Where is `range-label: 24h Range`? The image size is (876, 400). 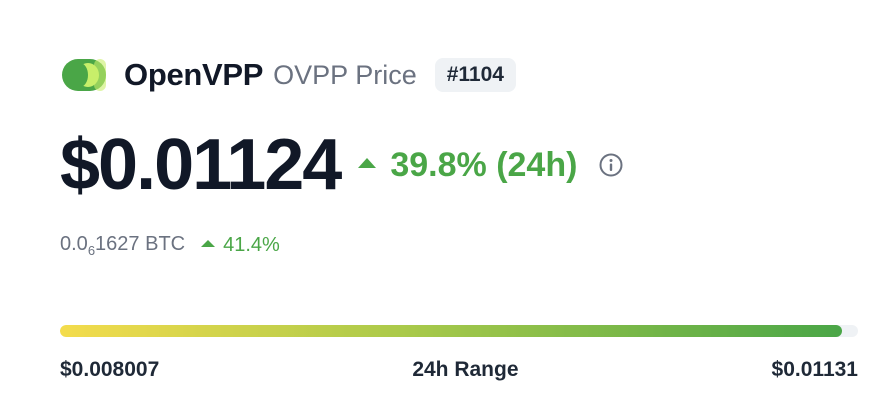 range-label: 24h Range is located at coordinates (465, 369).